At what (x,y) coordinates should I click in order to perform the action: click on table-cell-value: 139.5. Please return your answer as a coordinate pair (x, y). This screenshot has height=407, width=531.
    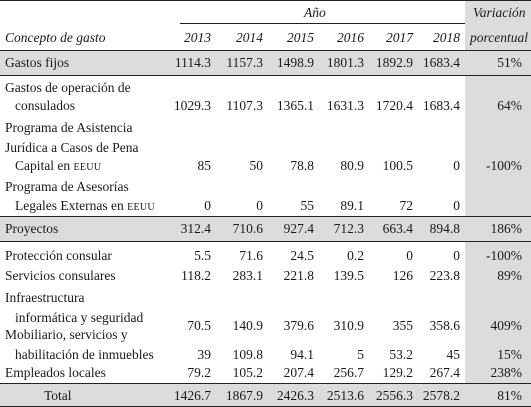
    Looking at the image, I should click on (348, 275).